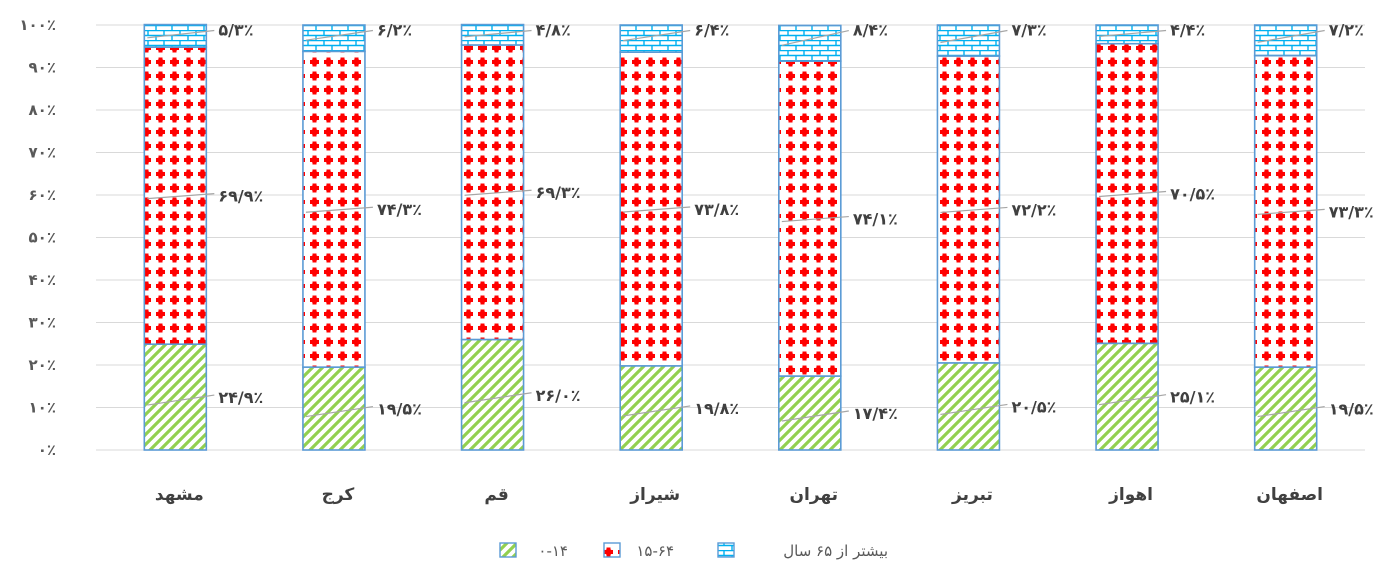  I want to click on y-tick-label: ۰٪, so click(47, 450).